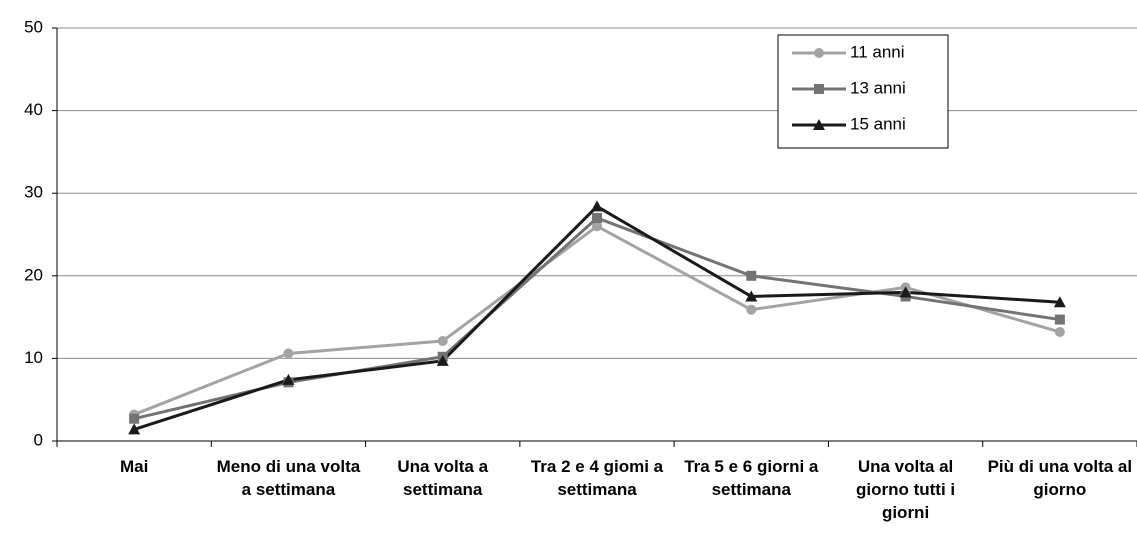 This screenshot has height=550, width=1137. What do you see at coordinates (443, 478) in the screenshot?
I see `x-tick-label: Una volta a settimana` at bounding box center [443, 478].